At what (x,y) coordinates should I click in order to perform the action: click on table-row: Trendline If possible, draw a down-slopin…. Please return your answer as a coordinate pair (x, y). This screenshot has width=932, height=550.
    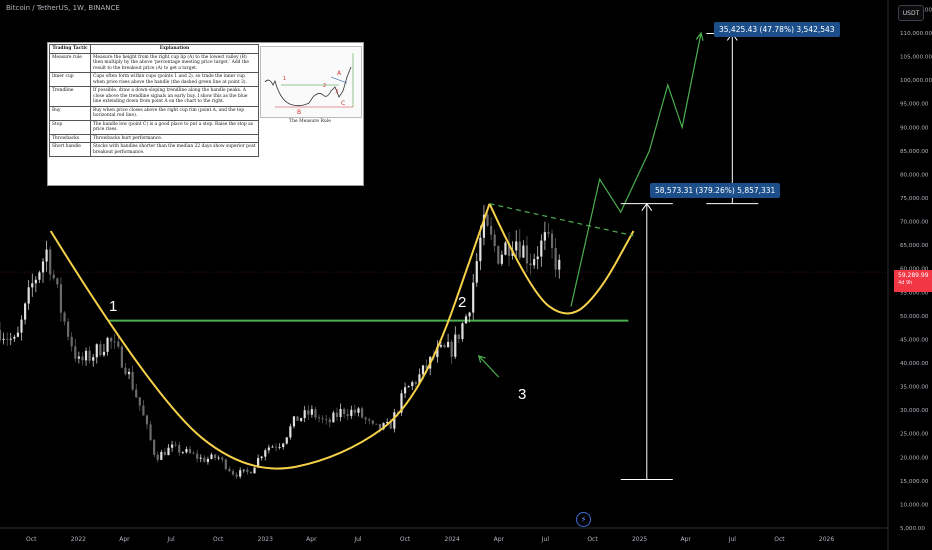
    Looking at the image, I should click on (154, 96).